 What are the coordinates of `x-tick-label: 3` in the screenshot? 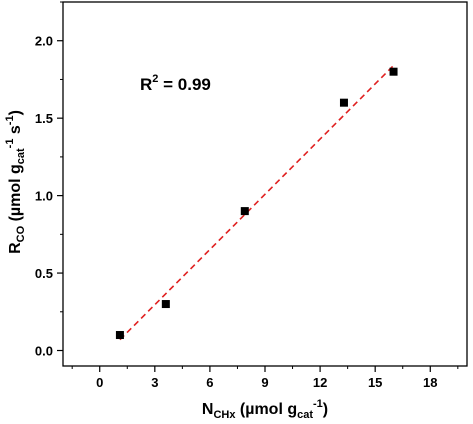 It's located at (154, 382).